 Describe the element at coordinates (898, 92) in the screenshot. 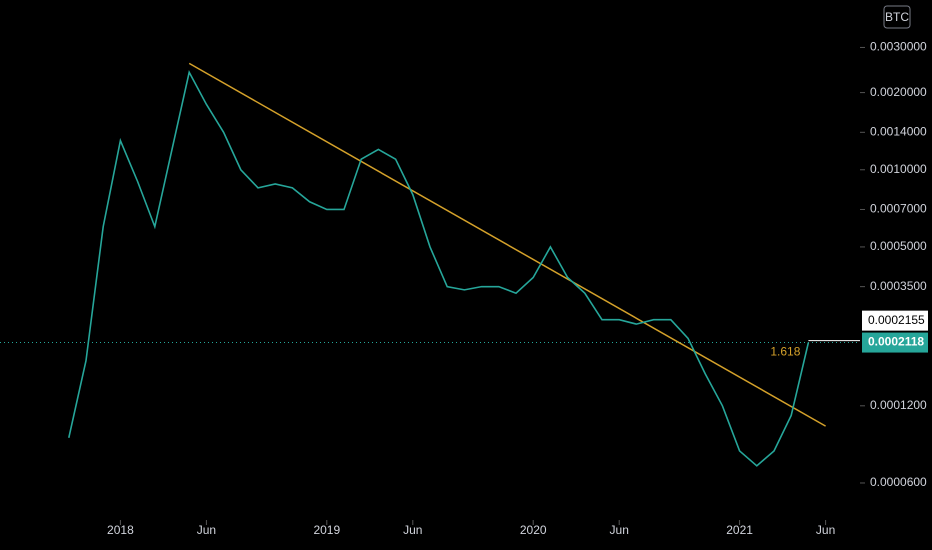

I see `y-tick-label: 0.0020000` at that location.